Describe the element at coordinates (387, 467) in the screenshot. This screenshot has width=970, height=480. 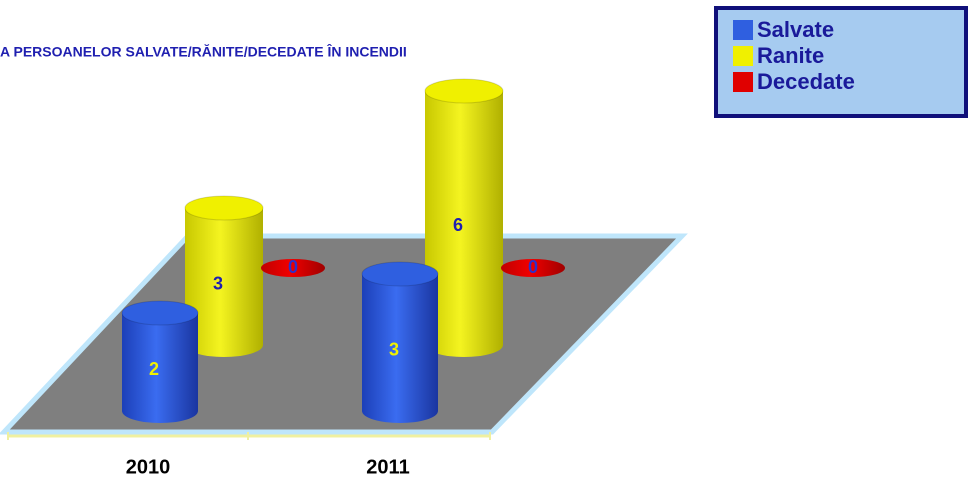
I see `x-tick-label: 2011` at that location.